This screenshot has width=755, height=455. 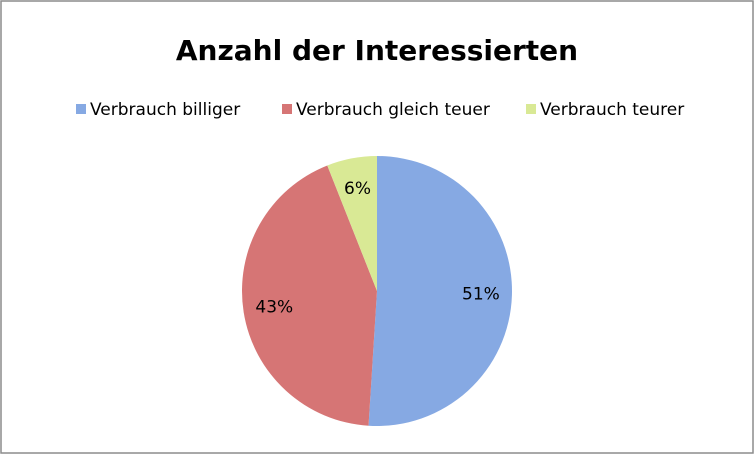 What do you see at coordinates (393, 110) in the screenshot?
I see `legend-label: Verbrauch gleich teuer` at bounding box center [393, 110].